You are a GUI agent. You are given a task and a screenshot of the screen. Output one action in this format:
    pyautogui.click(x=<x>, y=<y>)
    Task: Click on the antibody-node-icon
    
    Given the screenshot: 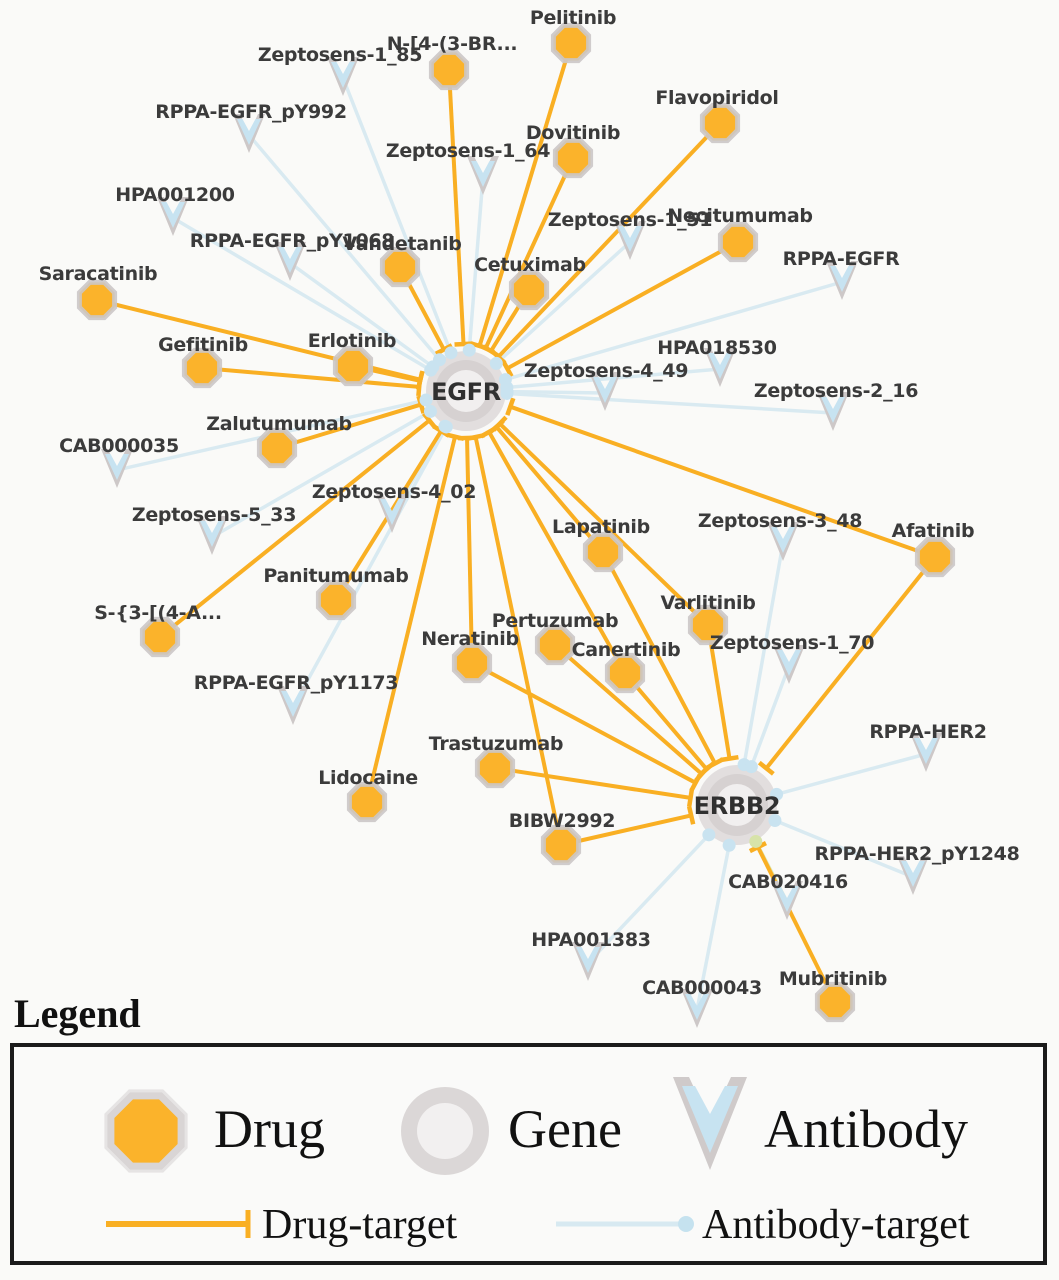 What is the action you would take?
    pyautogui.click(x=710, y=1123)
    